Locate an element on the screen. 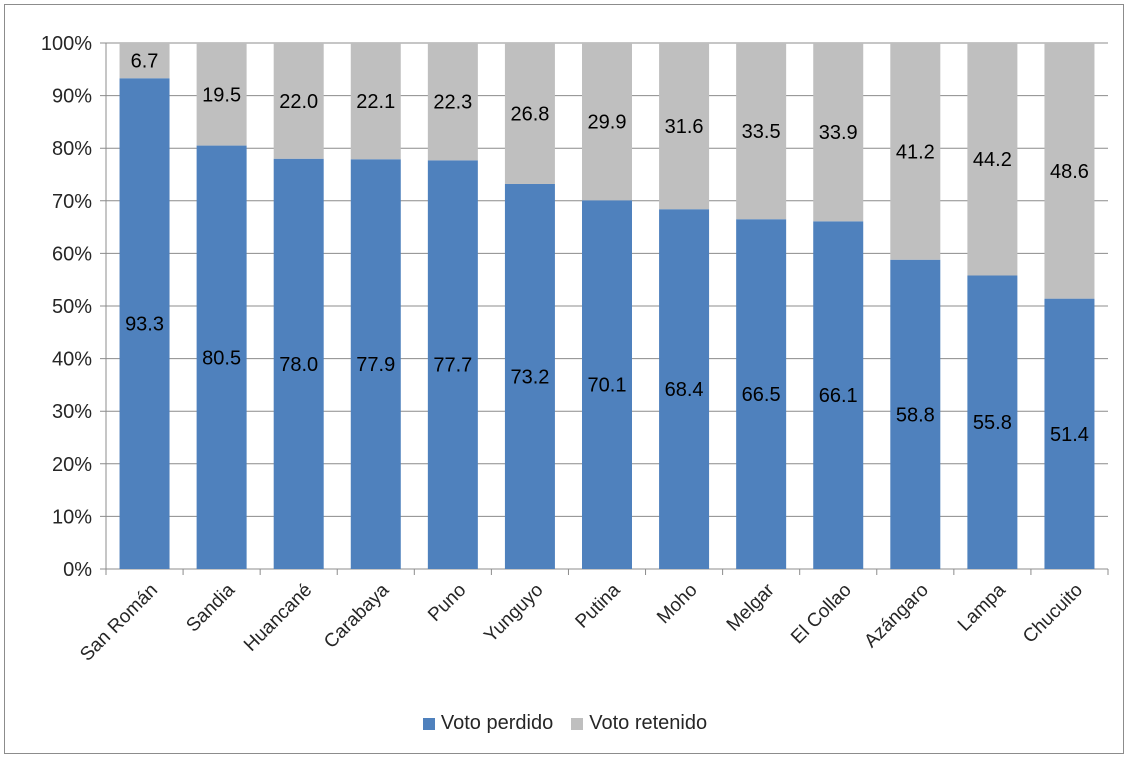 The width and height of the screenshot is (1130, 760). data-label: 93.3 is located at coordinates (144, 325).